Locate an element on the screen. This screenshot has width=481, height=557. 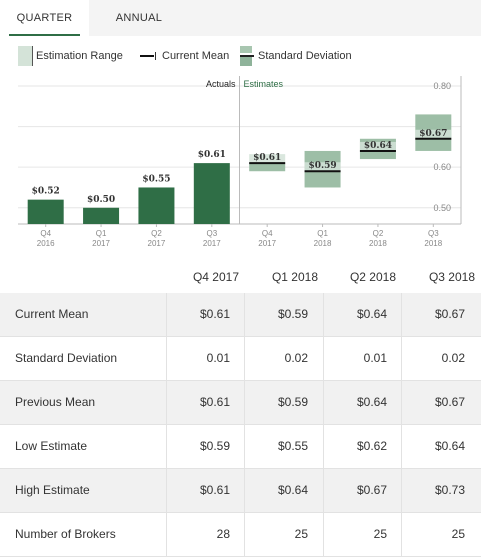
table-row: Low Estimate $0.59 $0.55 $0.62 $0.64 is located at coordinates (240, 447).